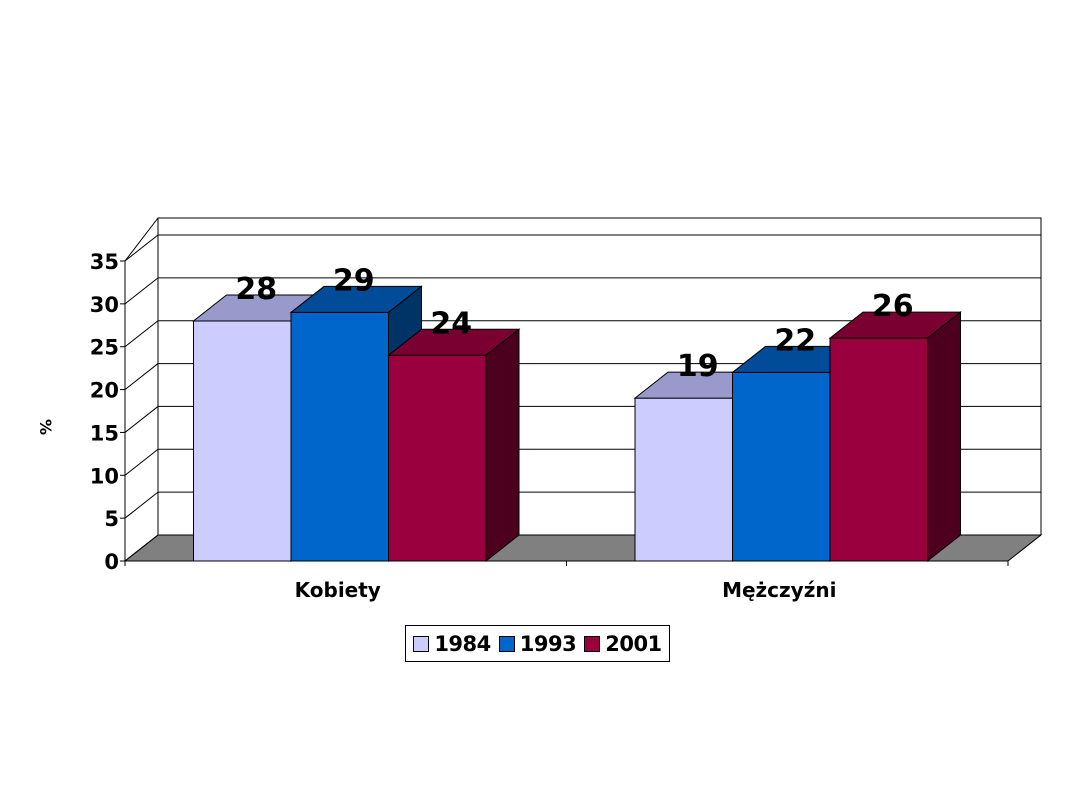 Image resolution: width=1080 pixels, height=810 pixels. Describe the element at coordinates (111, 519) in the screenshot. I see `y-tick-label: 5` at that location.